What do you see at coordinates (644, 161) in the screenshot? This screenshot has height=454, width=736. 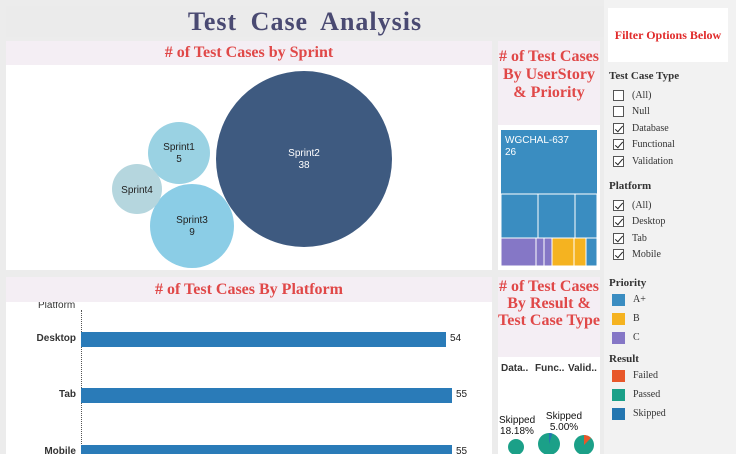 I see `tct-option-validation: Validation` at bounding box center [644, 161].